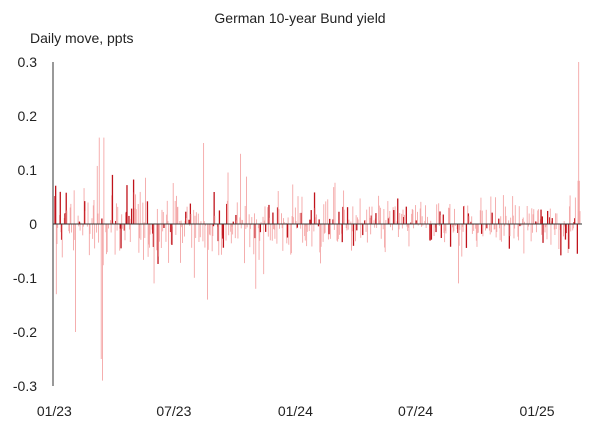  Describe the element at coordinates (173, 411) in the screenshot. I see `x-tick-label: 07/23` at that location.